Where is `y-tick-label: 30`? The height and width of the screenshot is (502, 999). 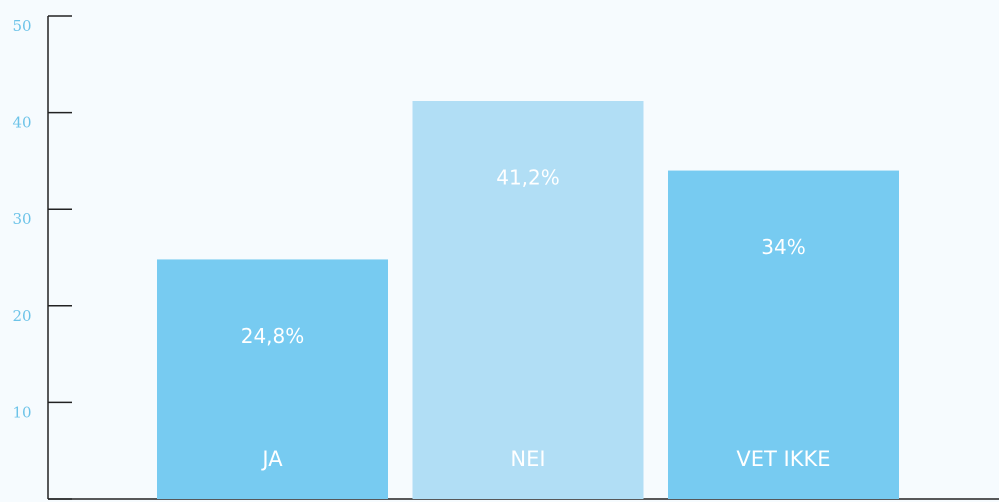
y-tick-label: 30 is located at coordinates (21, 219).